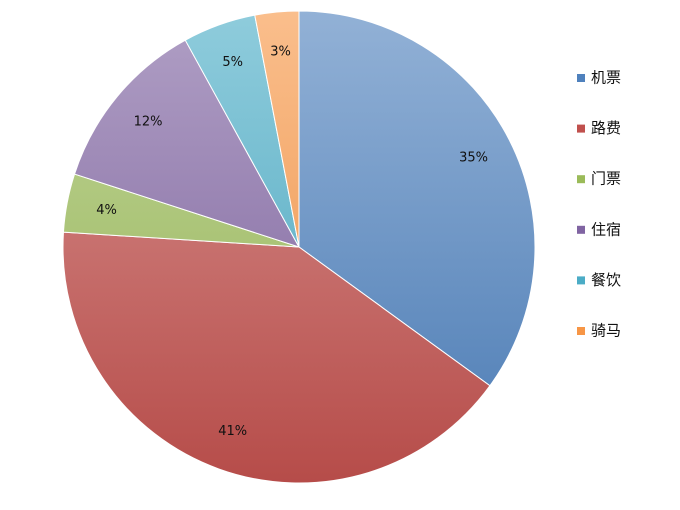 Image resolution: width=680 pixels, height=510 pixels. I want to click on data-label-2: 41%, so click(232, 431).